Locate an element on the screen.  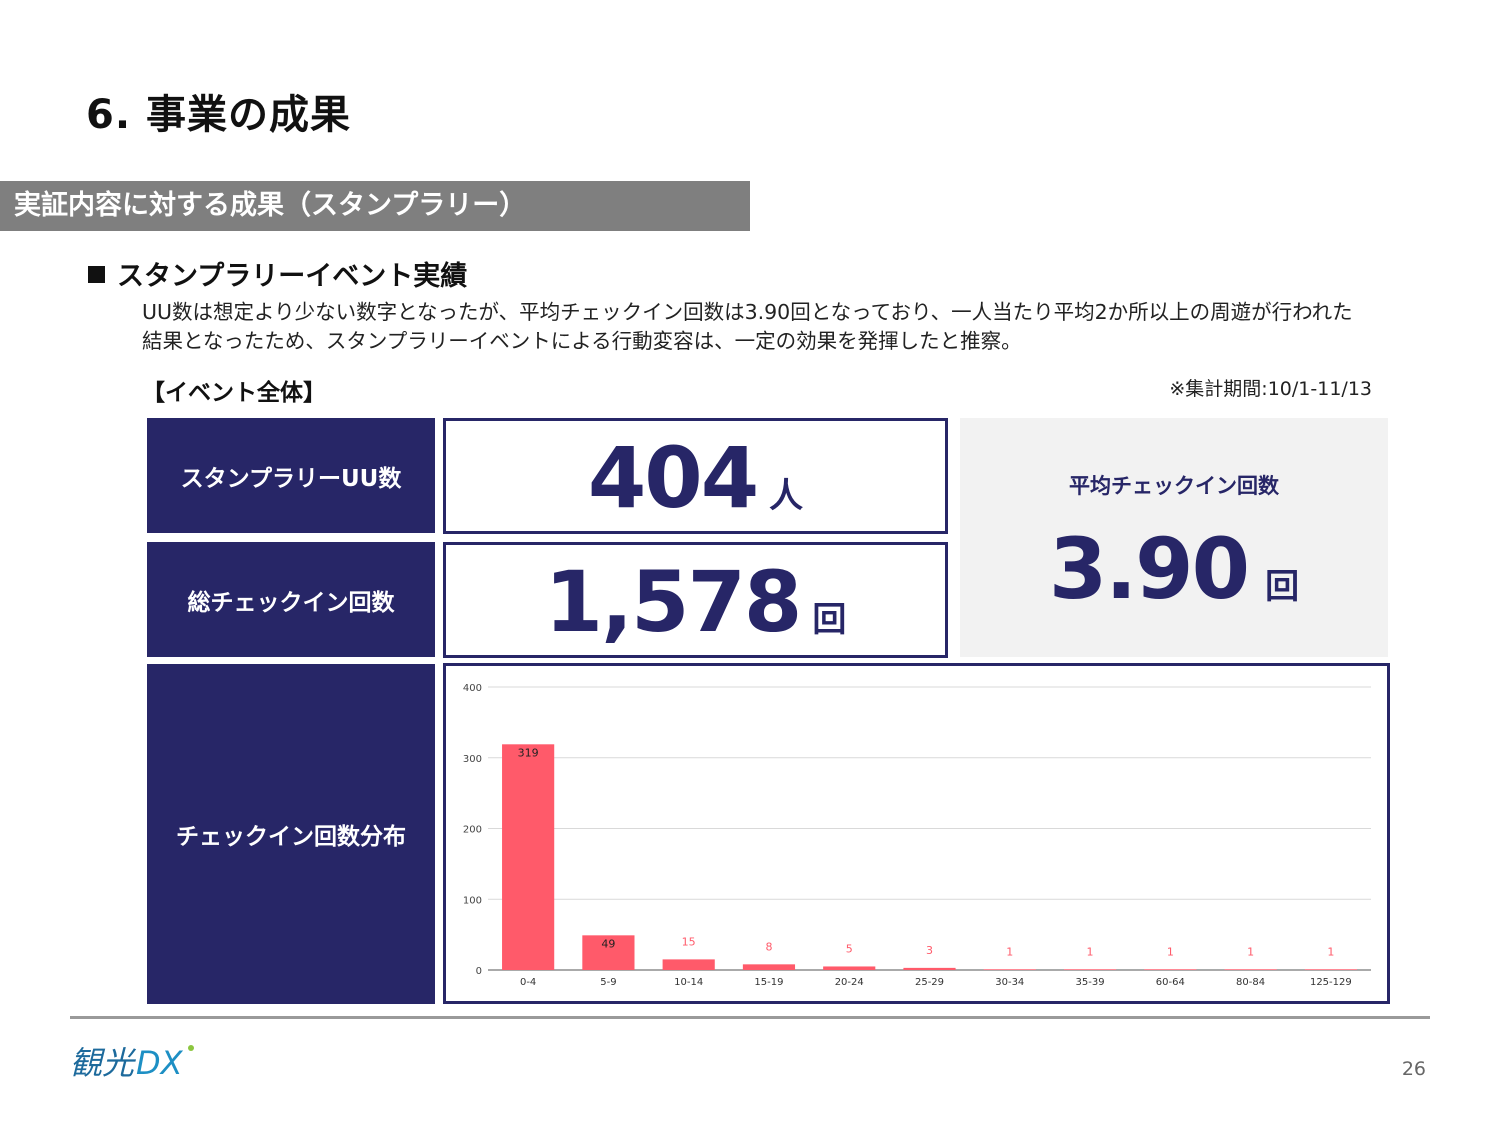
data-label: 15 is located at coordinates (689, 941).